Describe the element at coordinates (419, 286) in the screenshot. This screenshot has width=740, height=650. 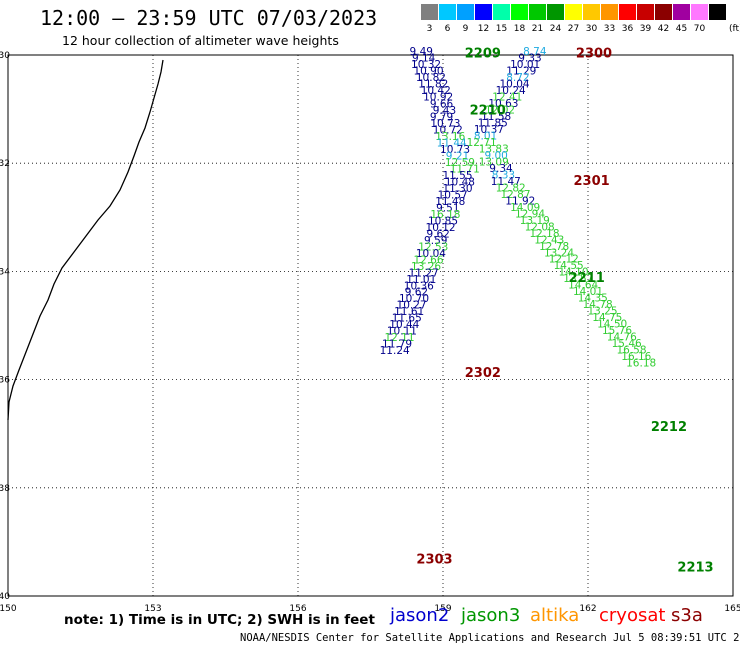
I see `wave-height-label: 10.36` at that location.